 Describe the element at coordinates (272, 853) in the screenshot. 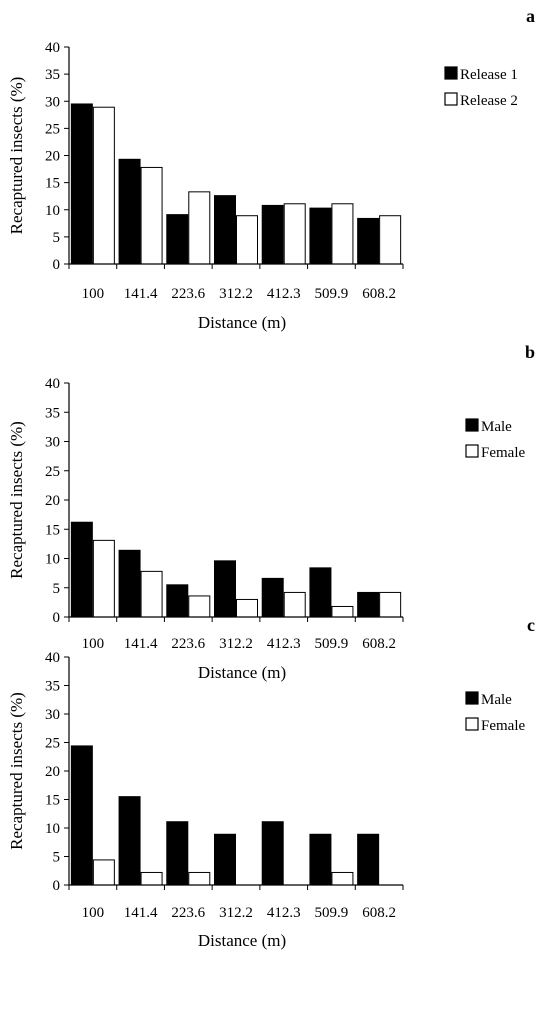

I see `bar-male-412.3` at that location.